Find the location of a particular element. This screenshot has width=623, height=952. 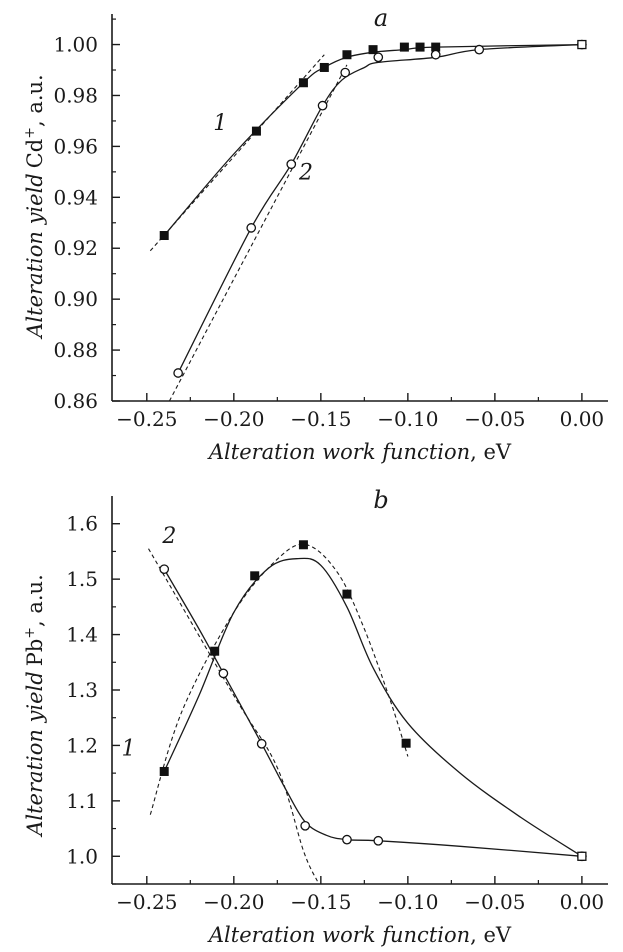

x-tick-label-a: 0.00 is located at coordinates (582, 419).